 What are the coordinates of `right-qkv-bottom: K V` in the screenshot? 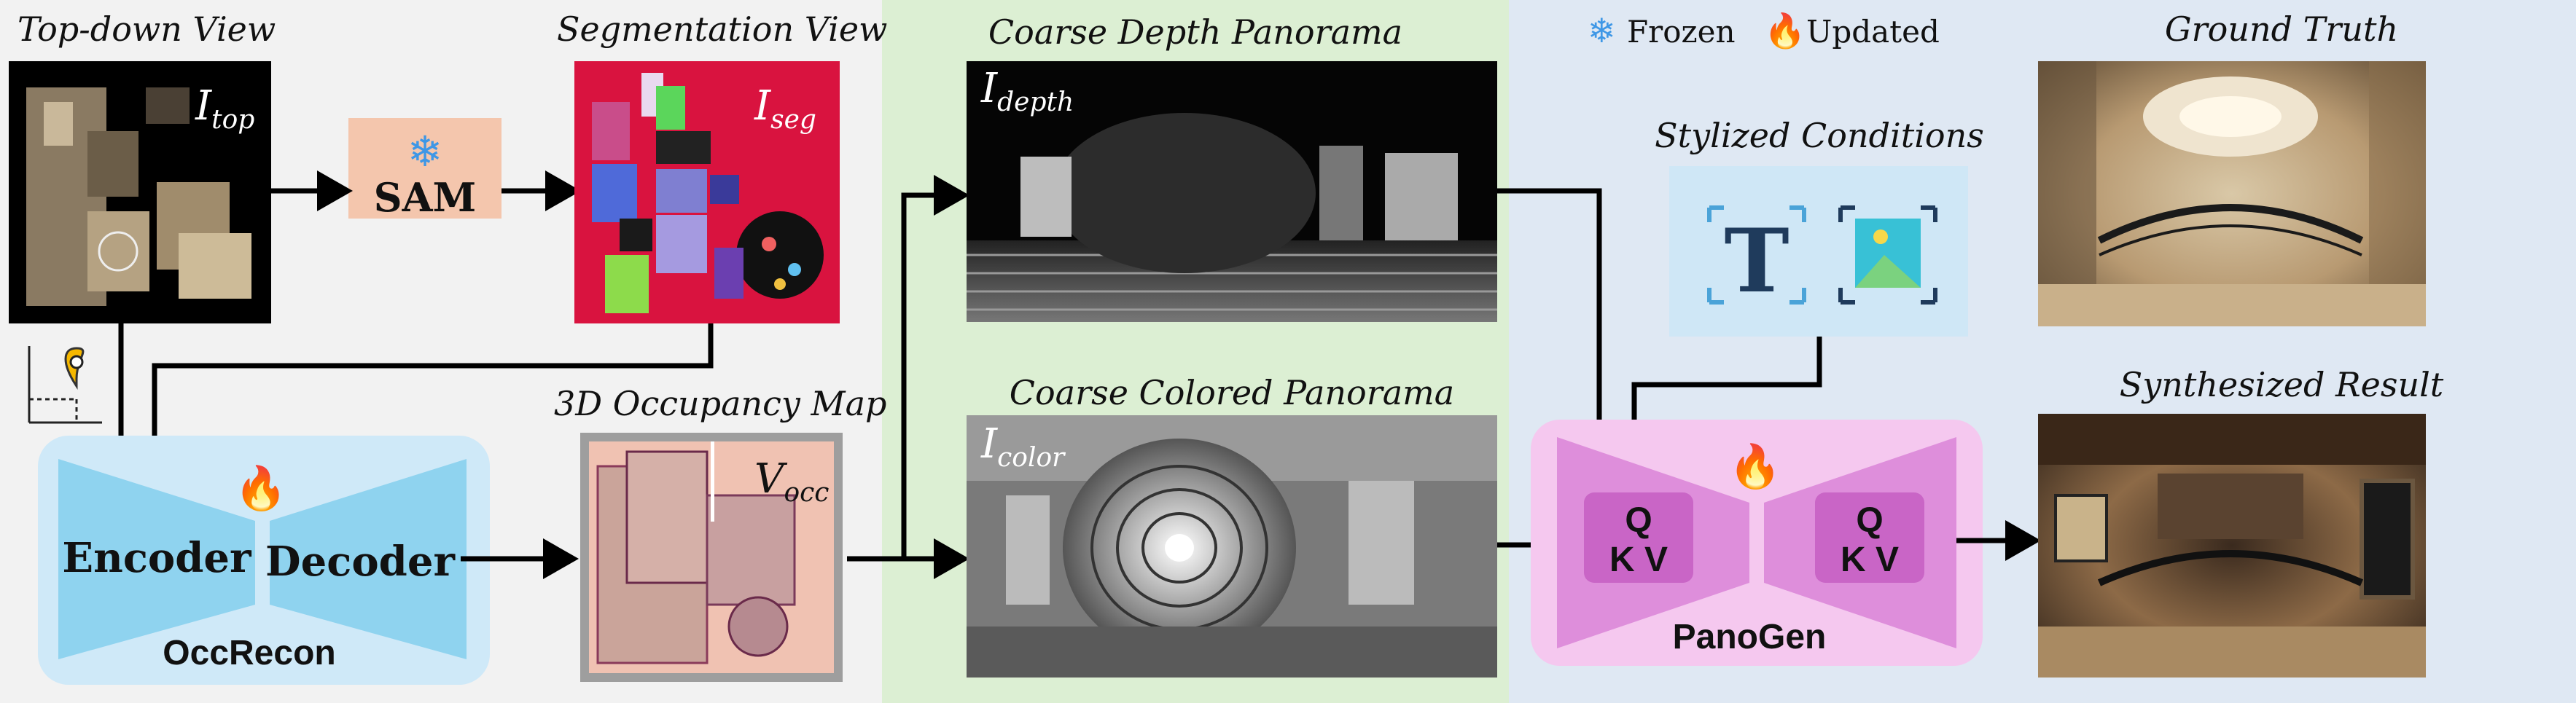 It's located at (1870, 560).